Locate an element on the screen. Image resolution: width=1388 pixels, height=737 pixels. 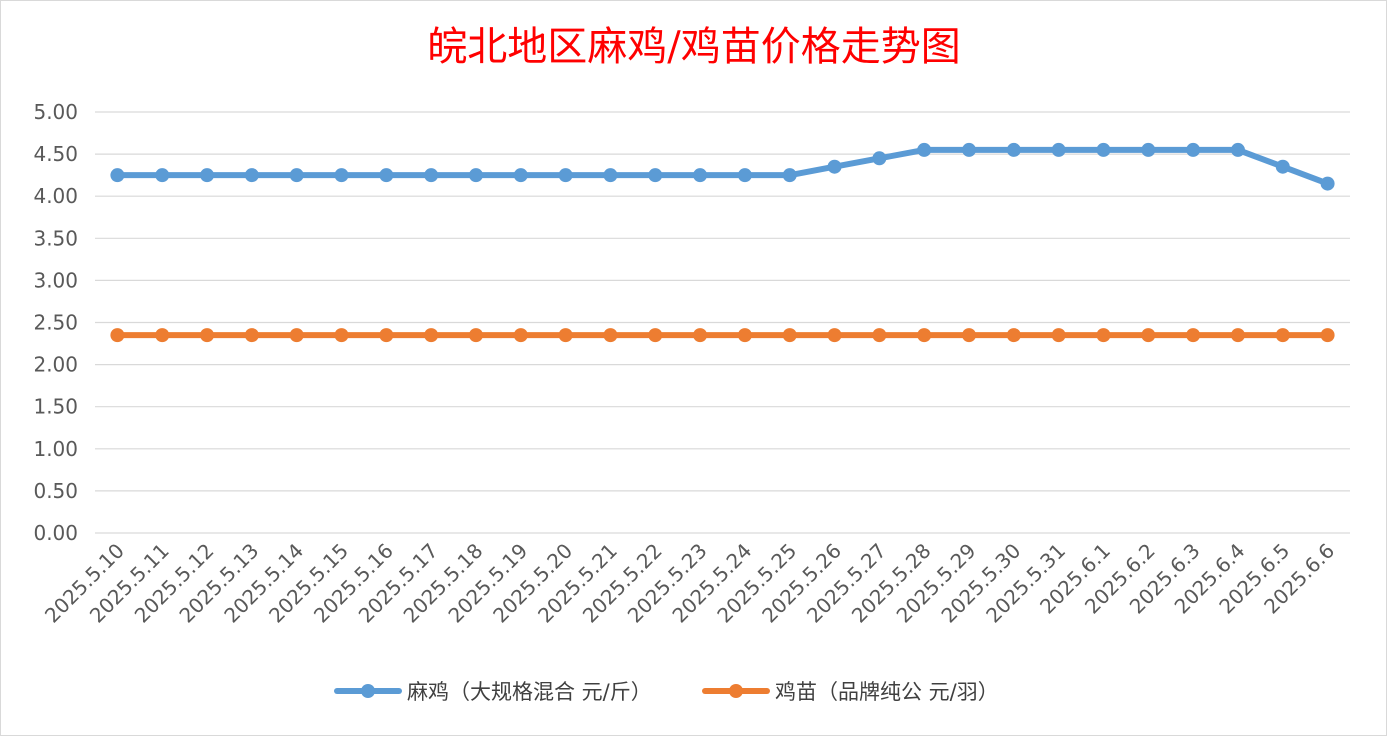
y-tick-label: 0.00 is located at coordinates (55, 533).